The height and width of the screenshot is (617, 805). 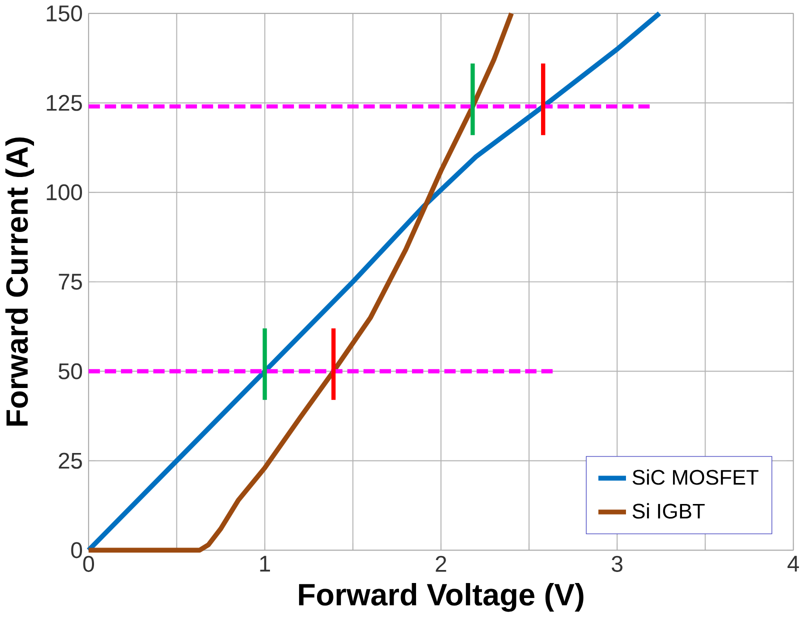 I want to click on y-tick-label: 25, so click(x=70, y=460).